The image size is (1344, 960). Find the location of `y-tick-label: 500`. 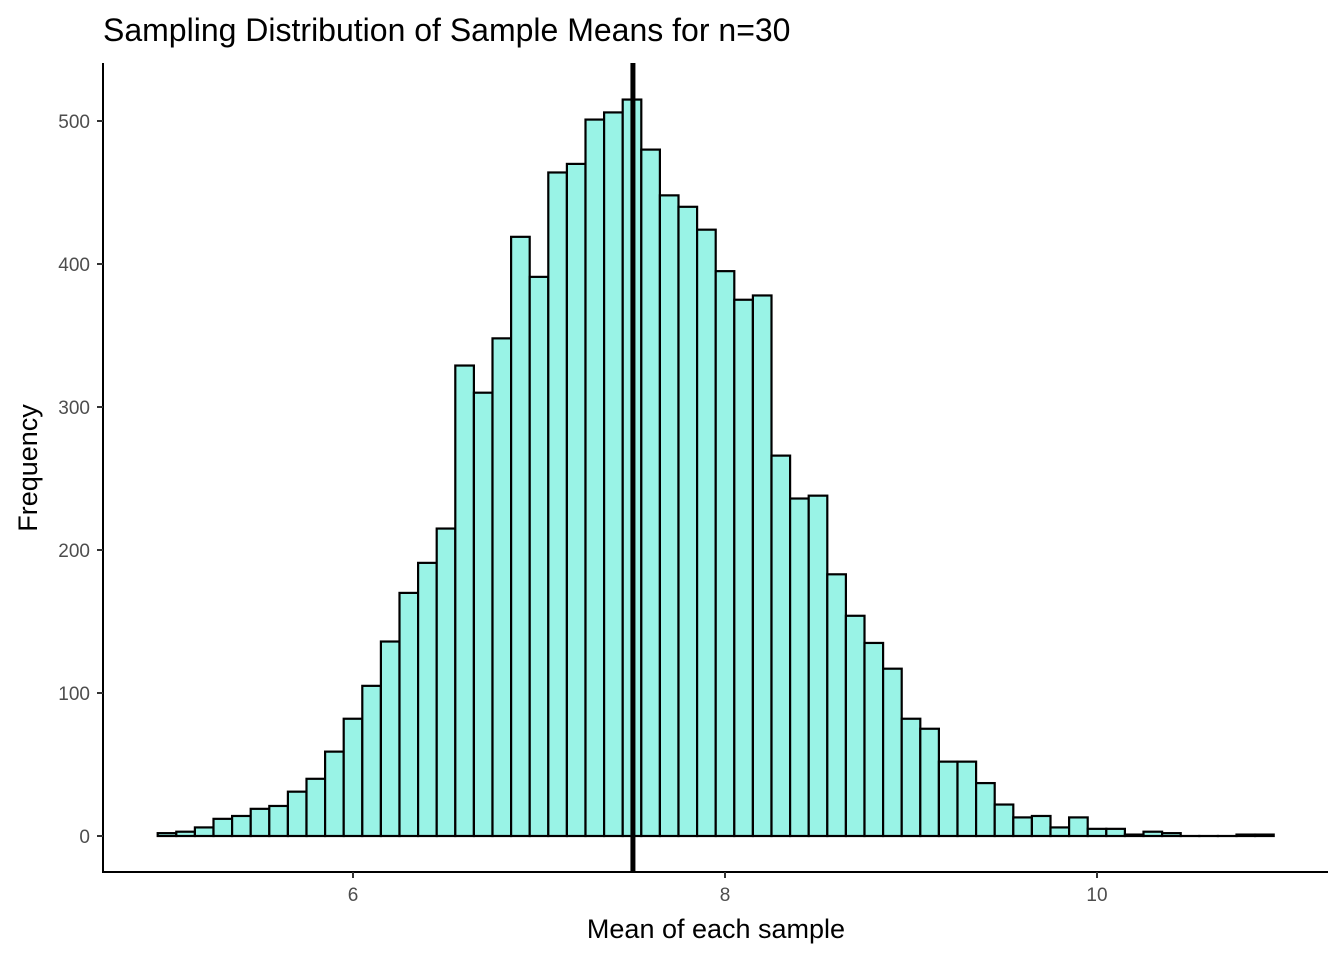

y-tick-label: 500 is located at coordinates (74, 122).